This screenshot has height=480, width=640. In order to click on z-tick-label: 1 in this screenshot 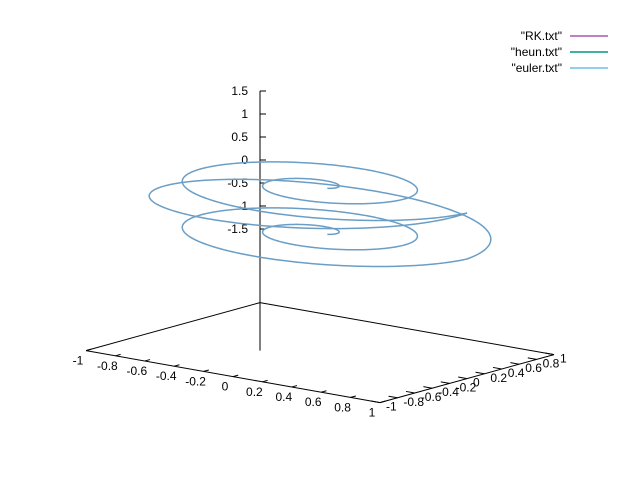, I will do `click(244, 114)`.